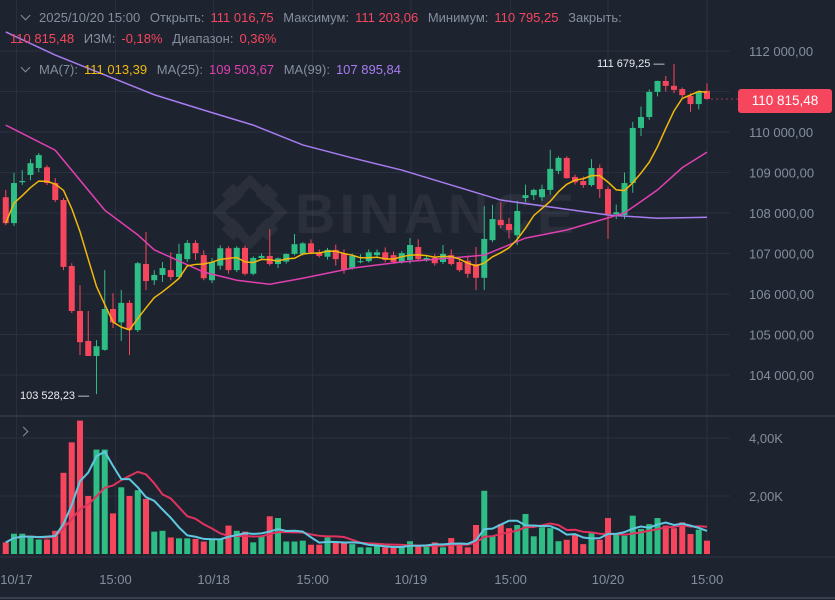 The width and height of the screenshot is (835, 600). Describe the element at coordinates (436, 213) in the screenshot. I see `watermark-text: BINANCE` at that location.